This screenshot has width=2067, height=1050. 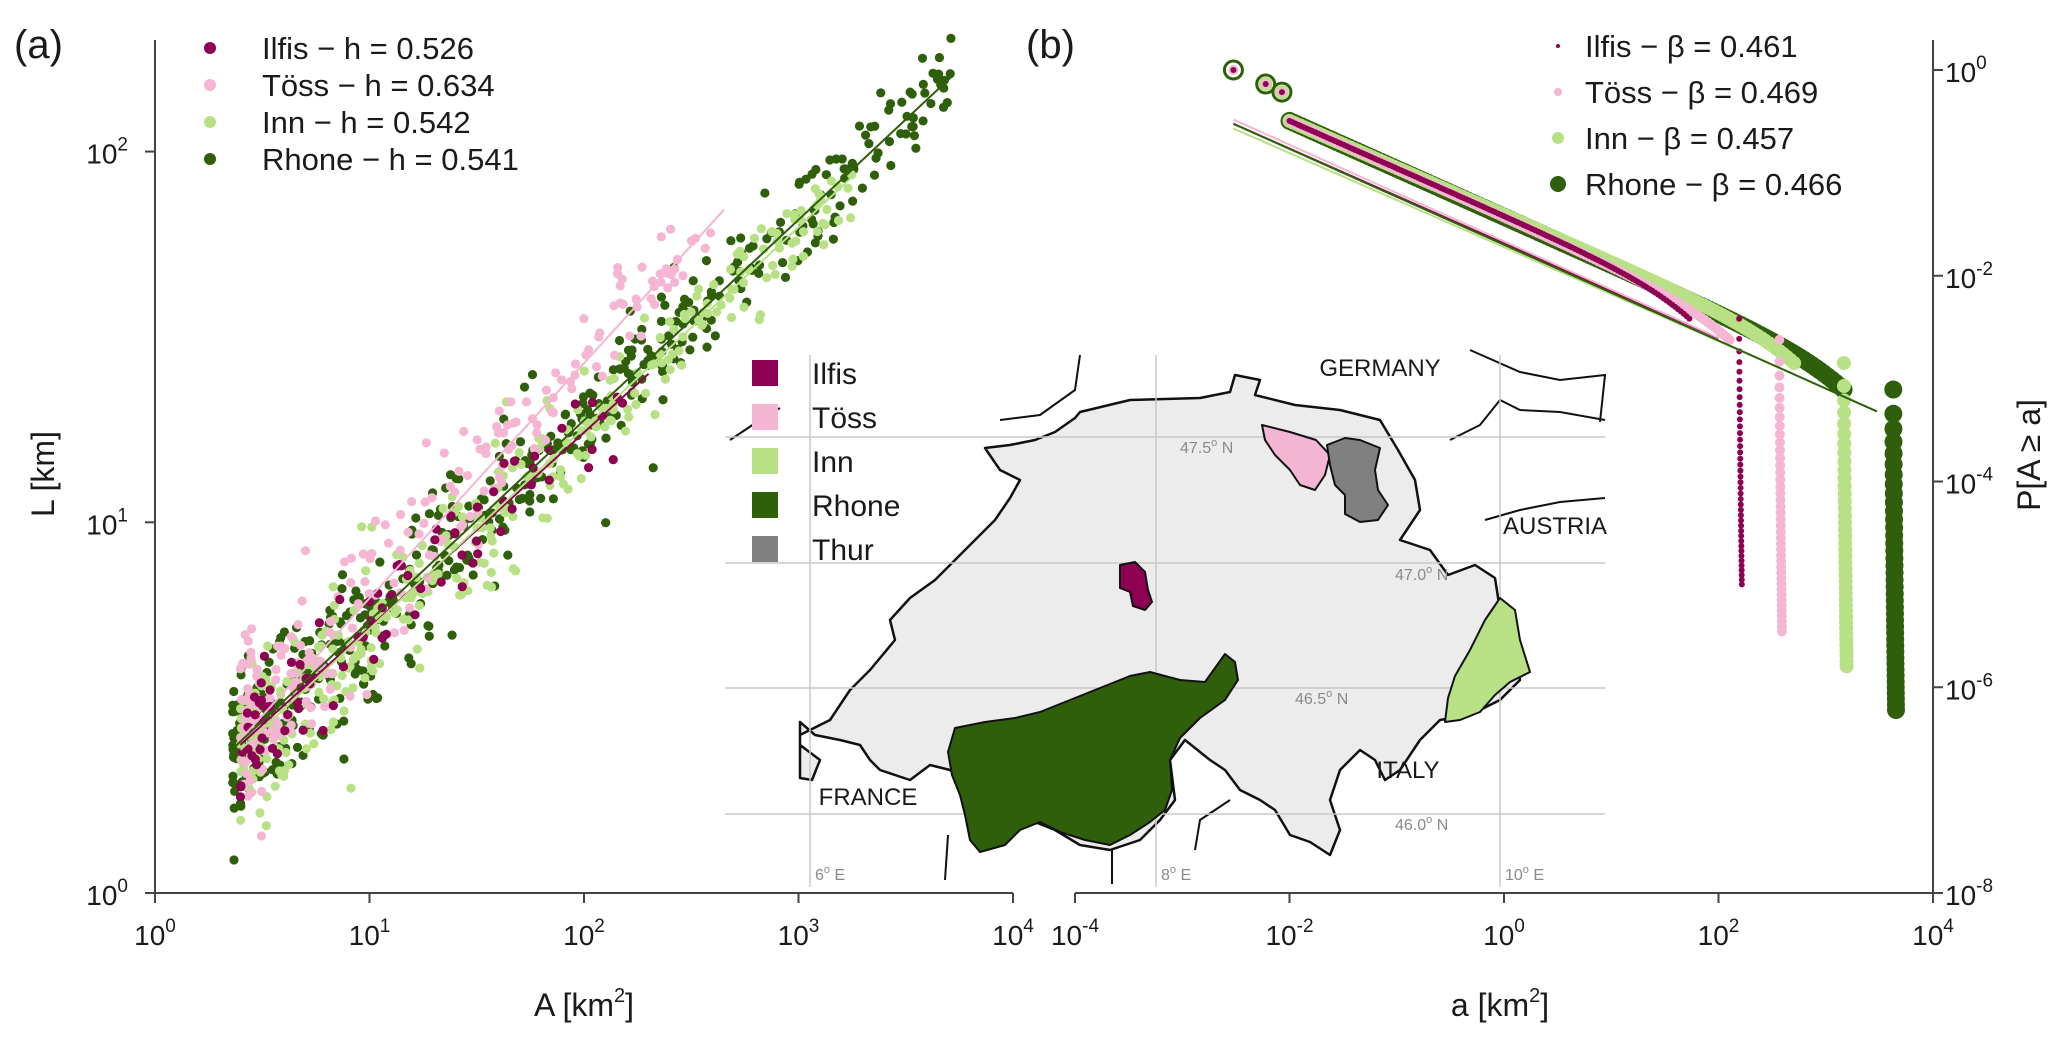 I want to click on panel-a-x-tick-label: 10³, so click(x=799, y=933).